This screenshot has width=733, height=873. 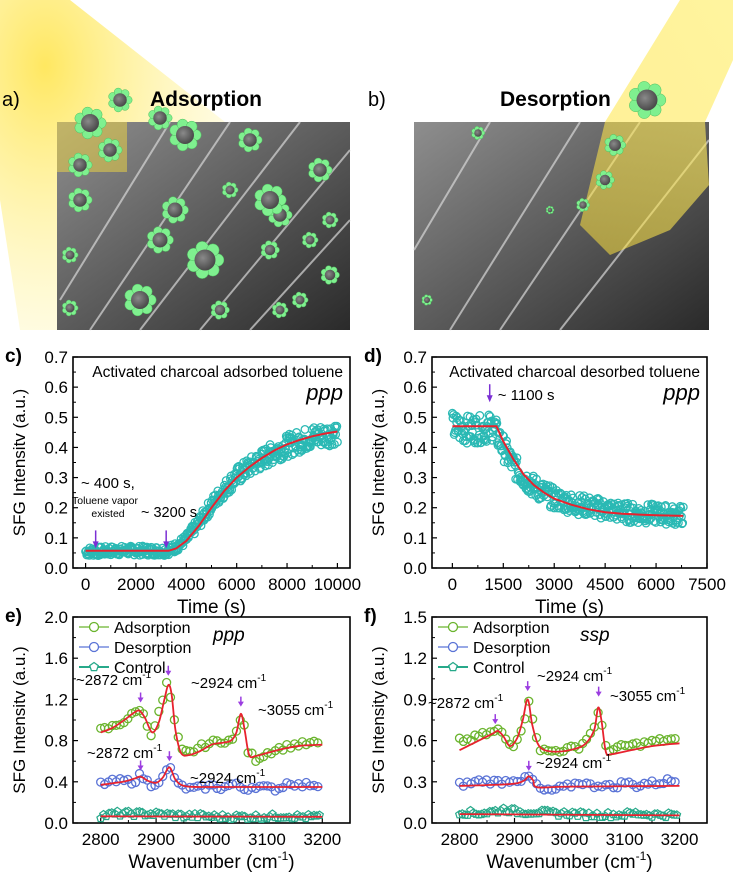 I want to click on series-desorption, so click(x=567, y=783).